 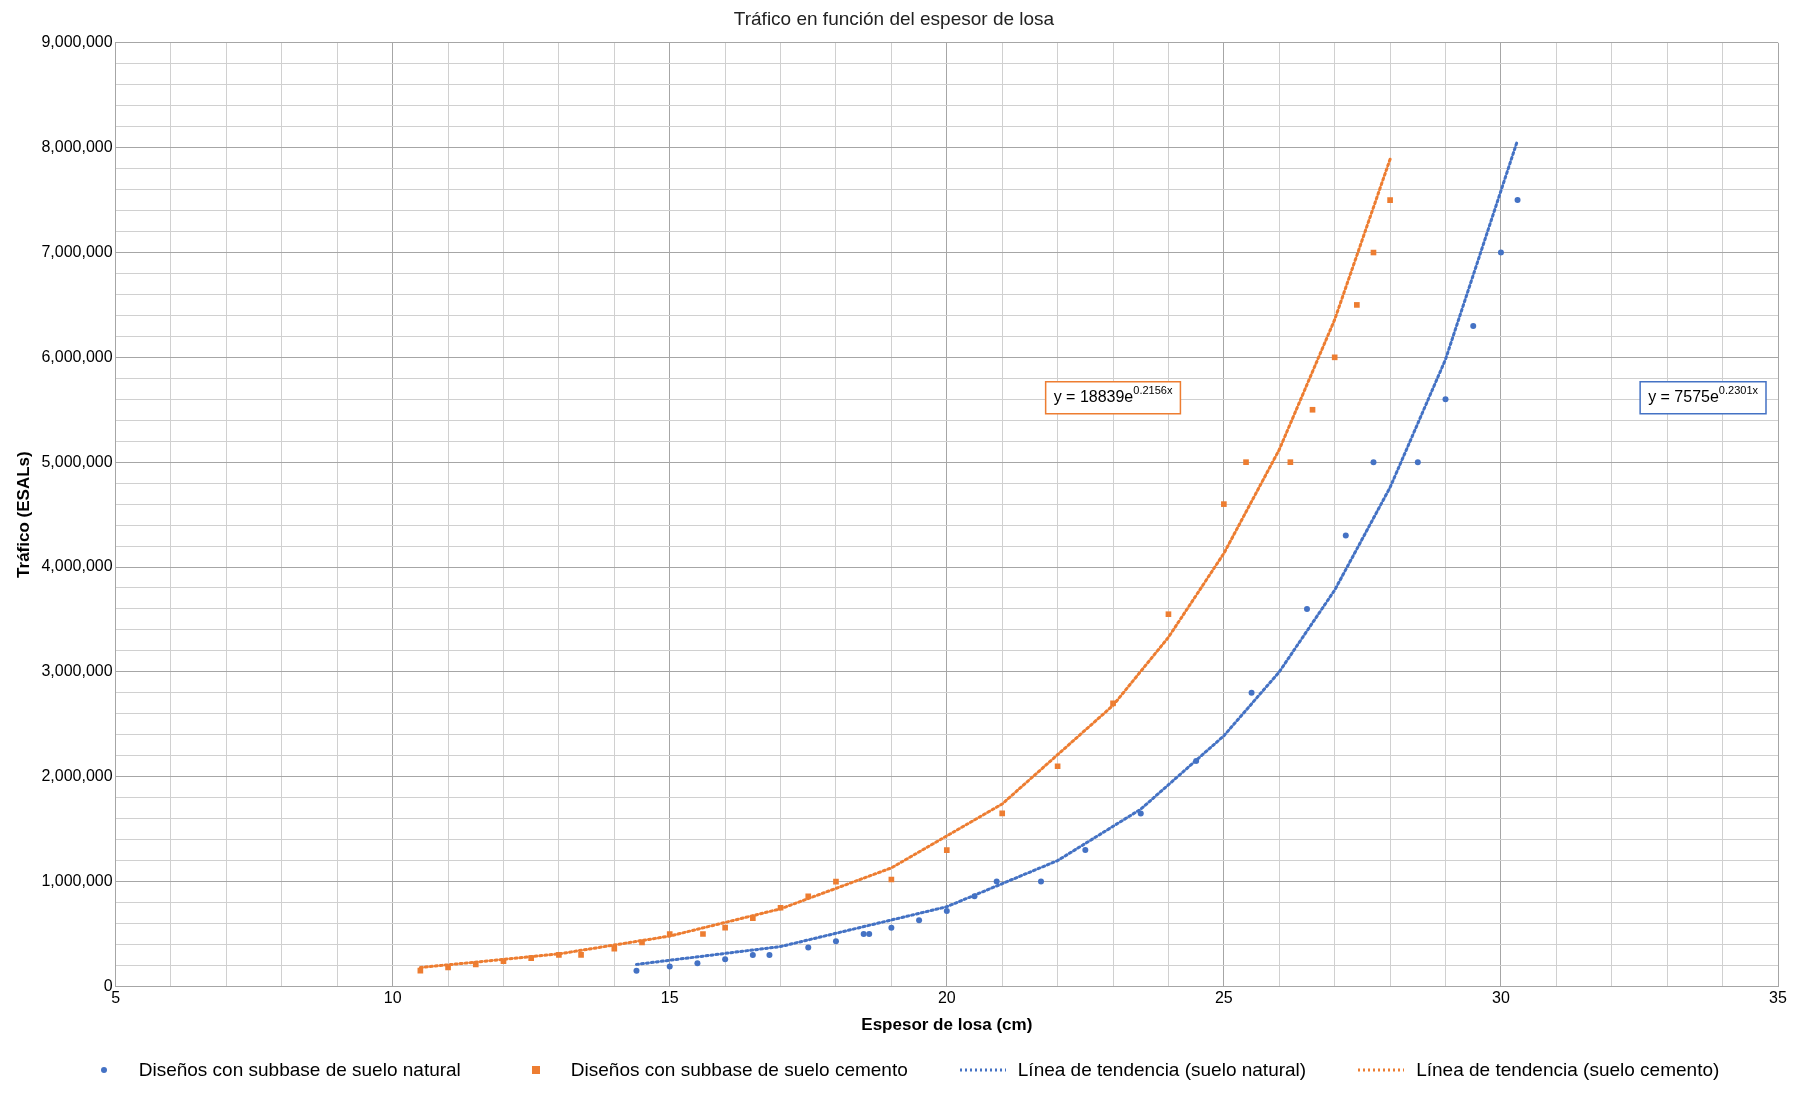 What do you see at coordinates (23, 514) in the screenshot?
I see `y-axis-title: Tráfico (ESALs)` at bounding box center [23, 514].